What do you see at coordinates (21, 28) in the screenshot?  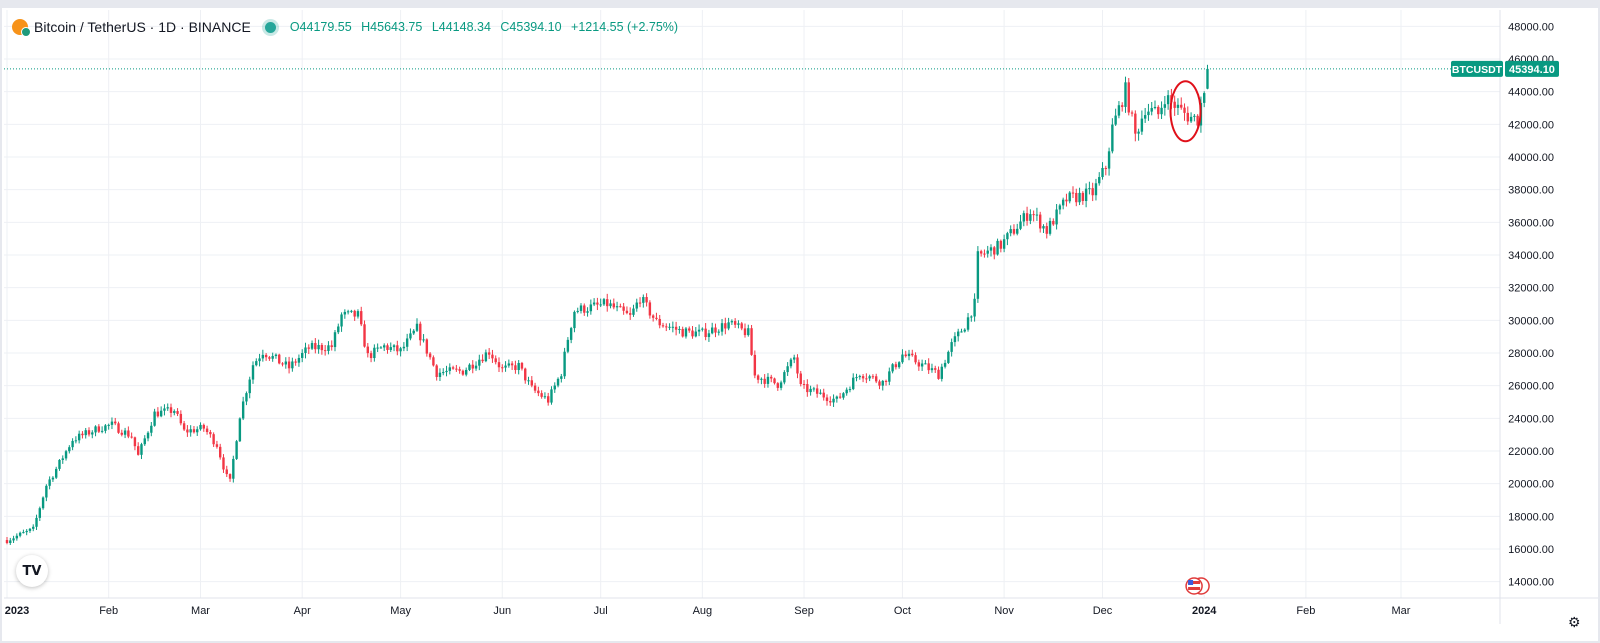 I see `bitcoin-icon` at bounding box center [21, 28].